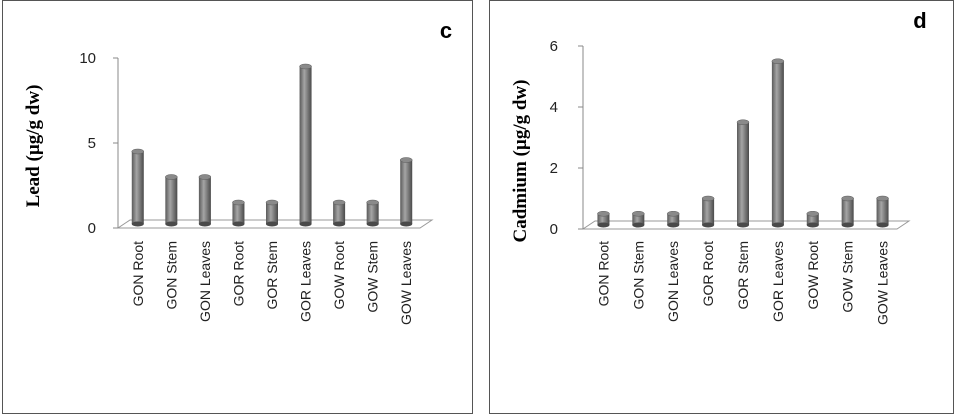 This screenshot has width=955, height=418. I want to click on y-tick-label: 6, so click(554, 46).